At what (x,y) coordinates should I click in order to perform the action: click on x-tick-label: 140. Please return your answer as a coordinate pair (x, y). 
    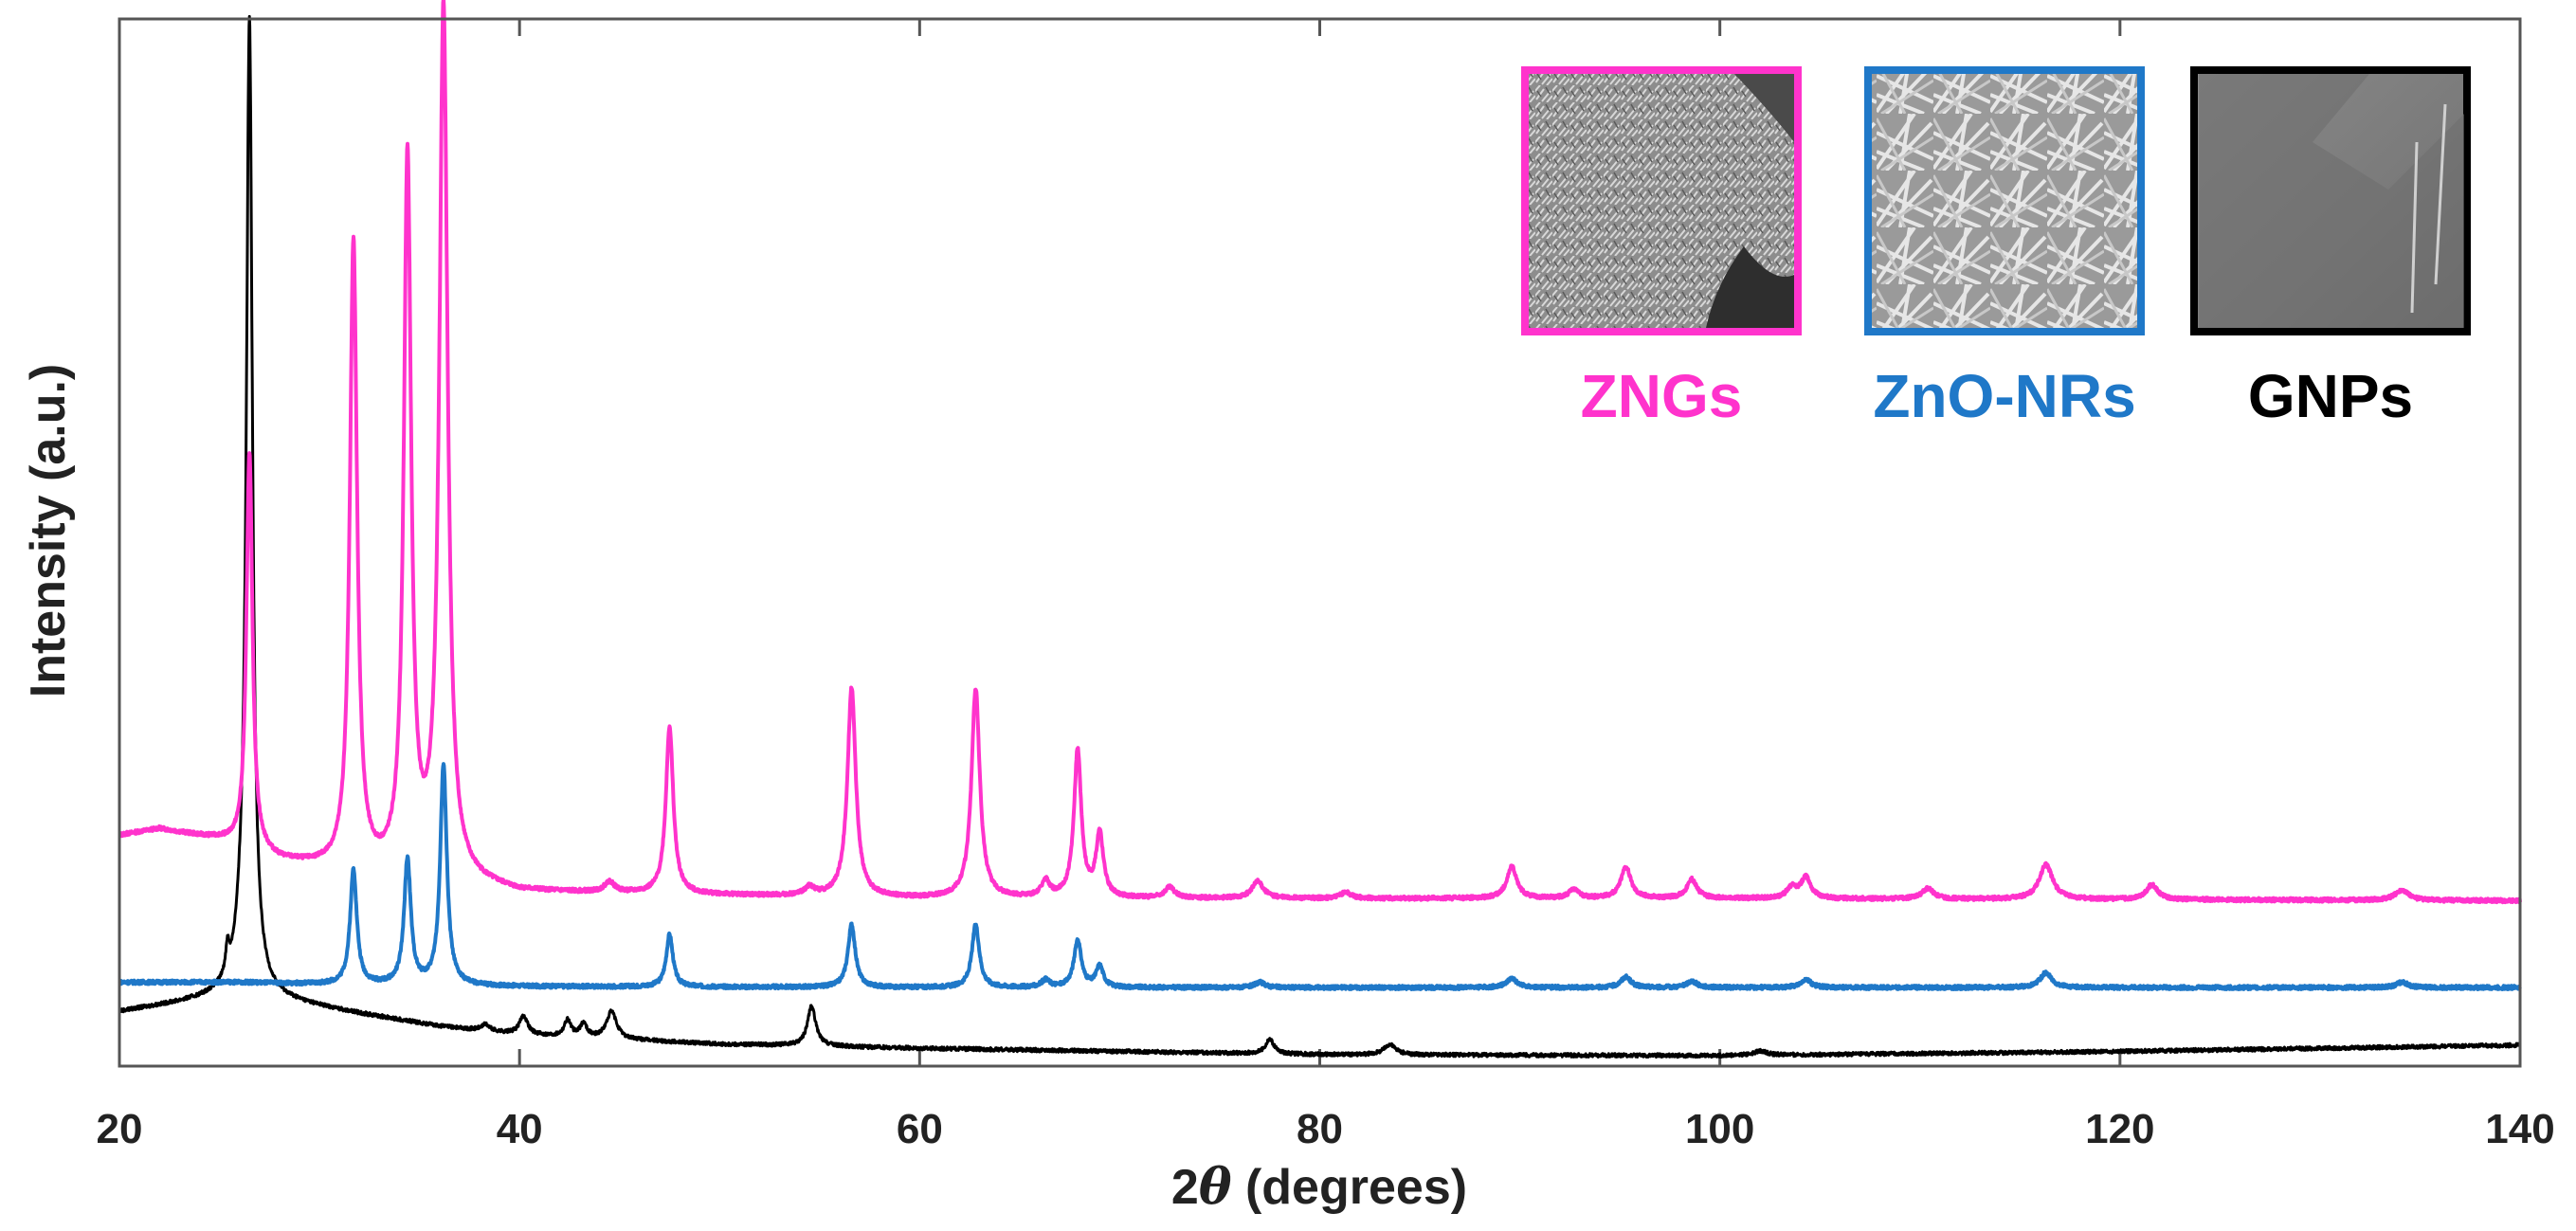
    Looking at the image, I should click on (2519, 1129).